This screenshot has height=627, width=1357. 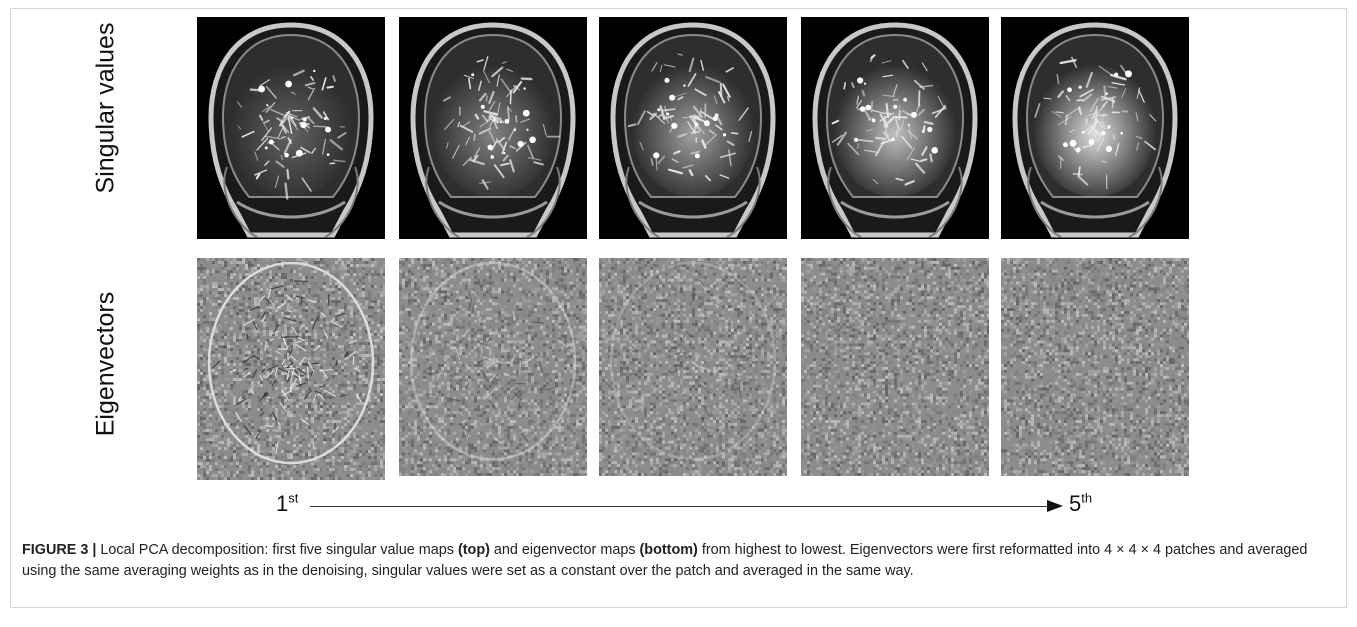 What do you see at coordinates (105, 364) in the screenshot?
I see `row-label-eigenvectors: Eigenvectors` at bounding box center [105, 364].